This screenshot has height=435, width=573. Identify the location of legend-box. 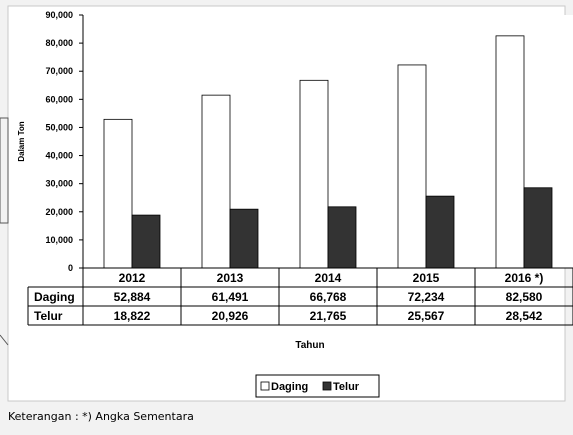
(317, 386).